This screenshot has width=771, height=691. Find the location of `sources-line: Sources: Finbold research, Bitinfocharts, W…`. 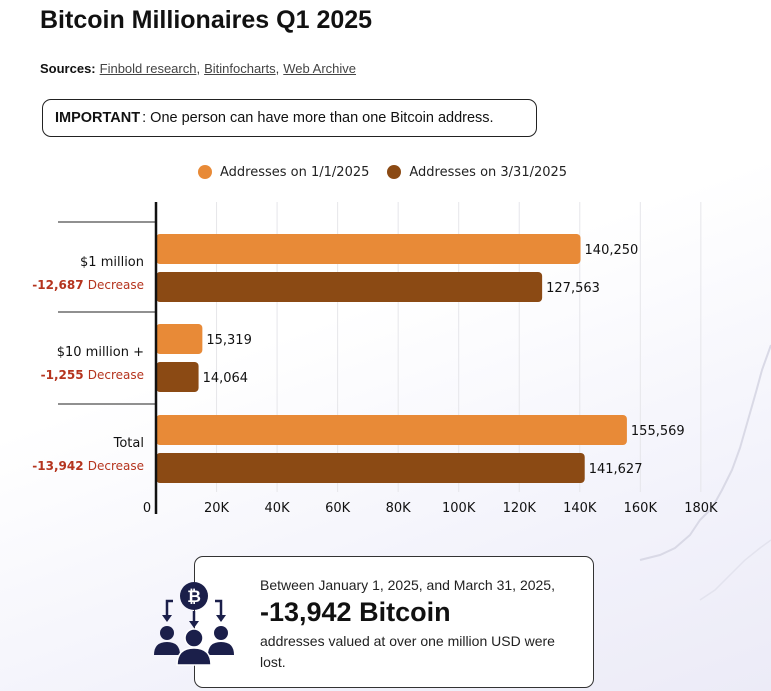

sources-line: Sources: Finbold research, Bitinfocharts, W… is located at coordinates (198, 68).